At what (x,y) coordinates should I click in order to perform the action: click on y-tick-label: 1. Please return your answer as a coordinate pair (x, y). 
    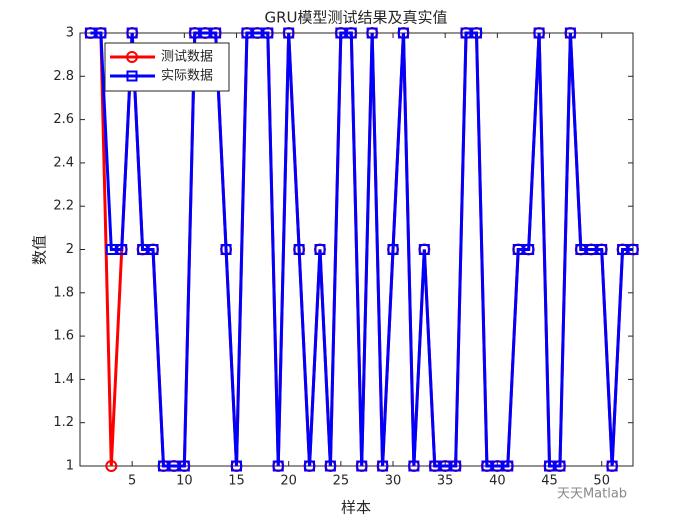
    Looking at the image, I should click on (70, 466).